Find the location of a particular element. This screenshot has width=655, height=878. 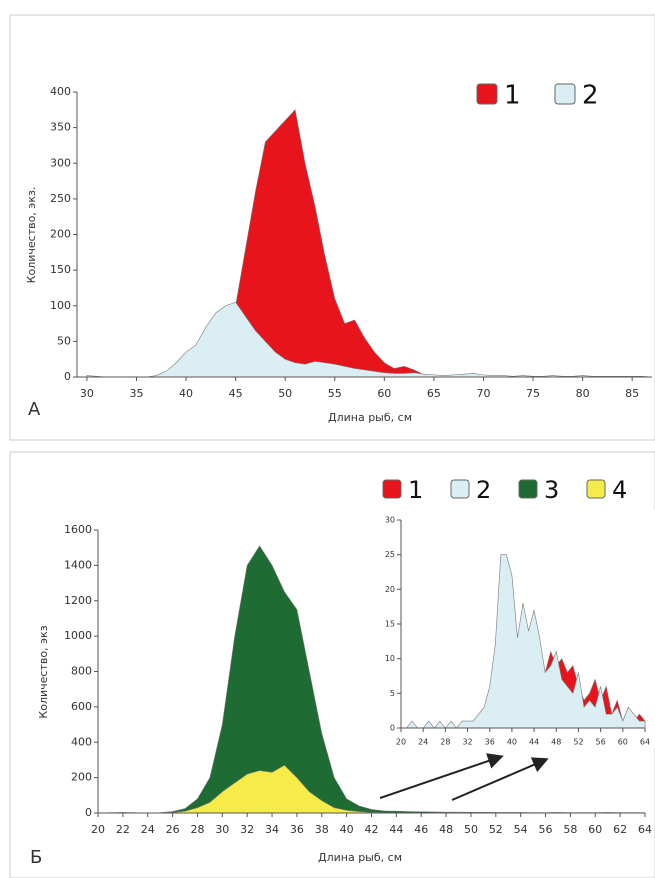

x-tick-label: 70 is located at coordinates (483, 393).